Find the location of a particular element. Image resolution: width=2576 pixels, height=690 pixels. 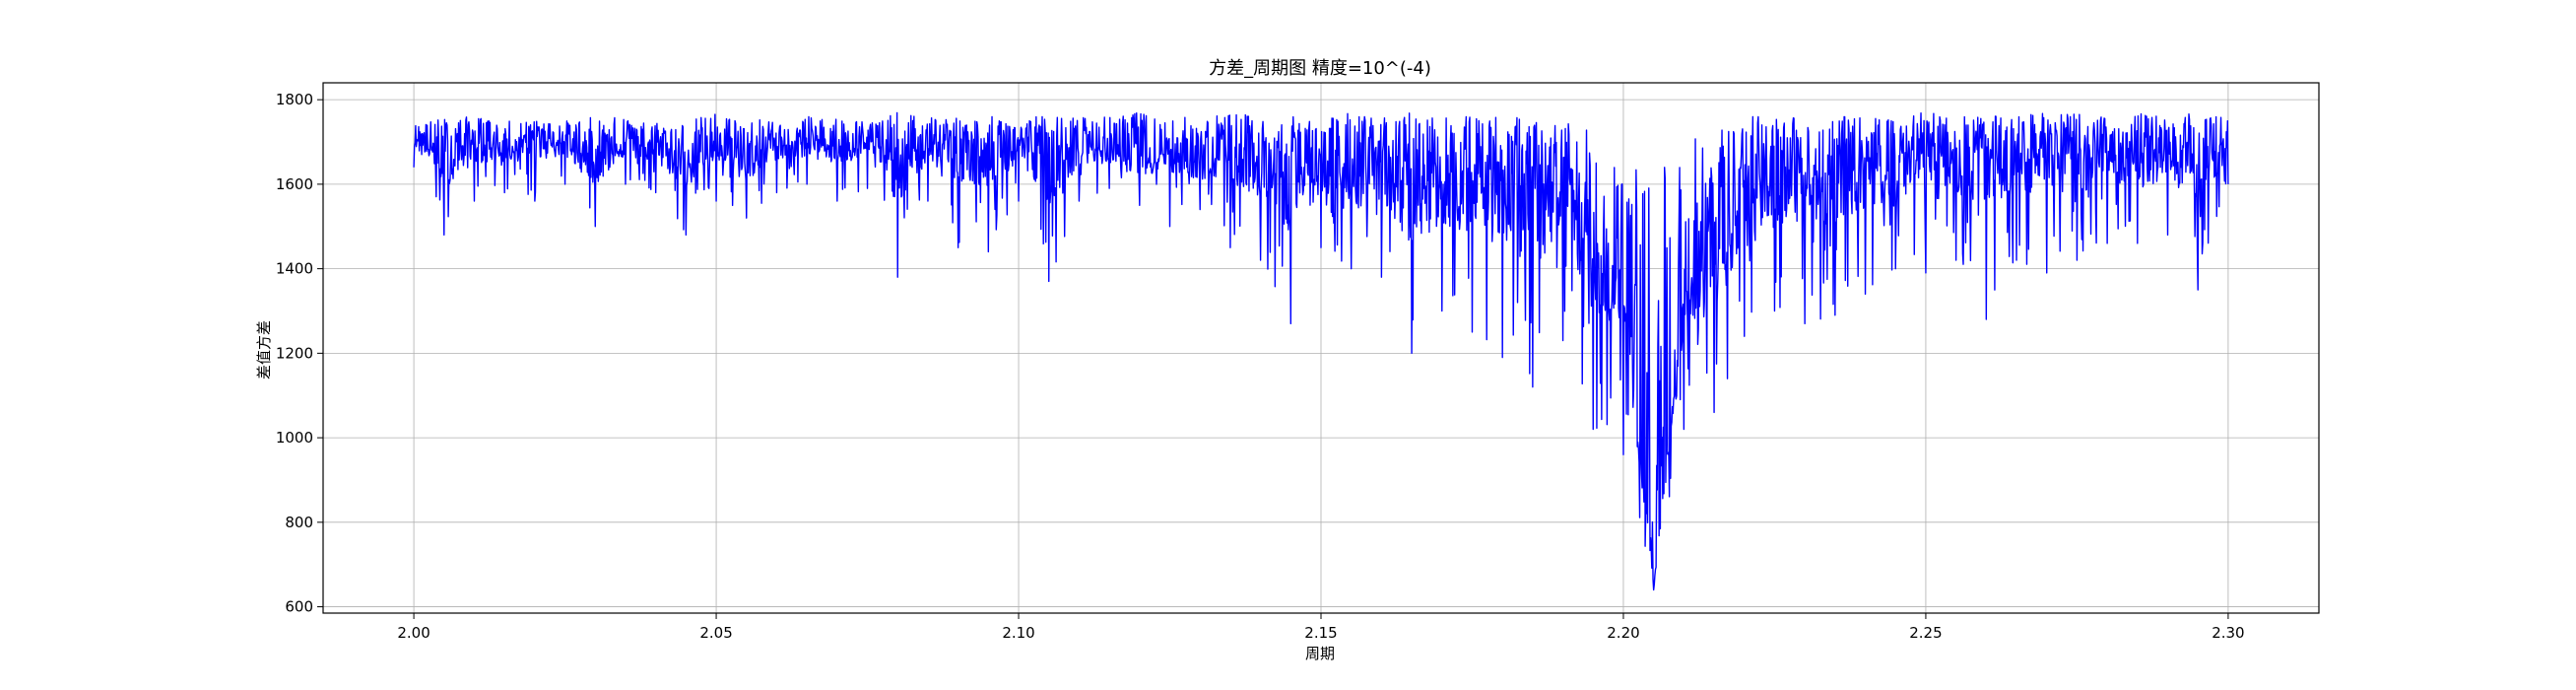

x-tick-label: 2.25 is located at coordinates (1926, 633).